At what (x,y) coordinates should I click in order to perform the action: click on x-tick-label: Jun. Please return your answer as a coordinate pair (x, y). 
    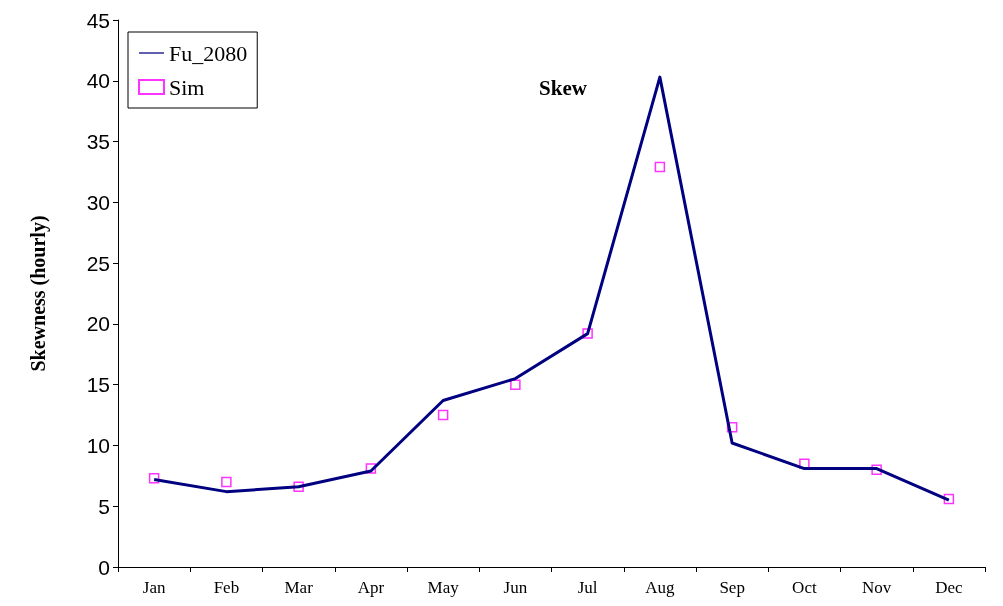
    Looking at the image, I should click on (515, 587).